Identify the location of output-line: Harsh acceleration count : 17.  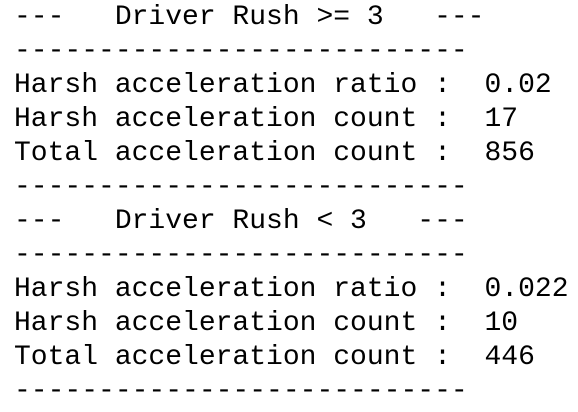
(266, 119).